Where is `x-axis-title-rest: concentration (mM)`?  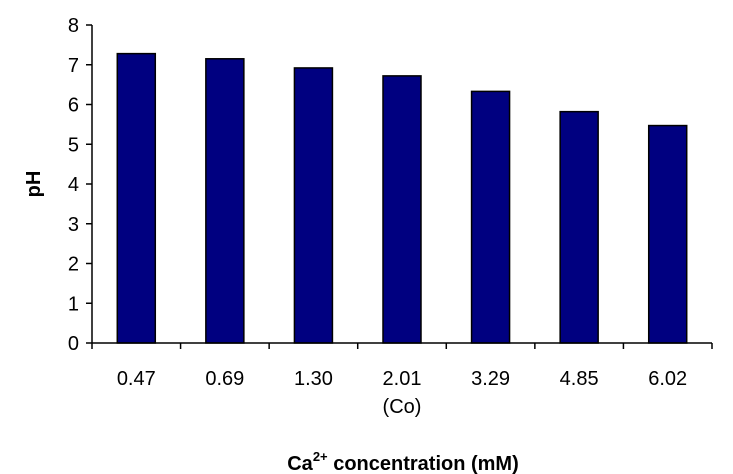 x-axis-title-rest: concentration (mM) is located at coordinates (423, 463).